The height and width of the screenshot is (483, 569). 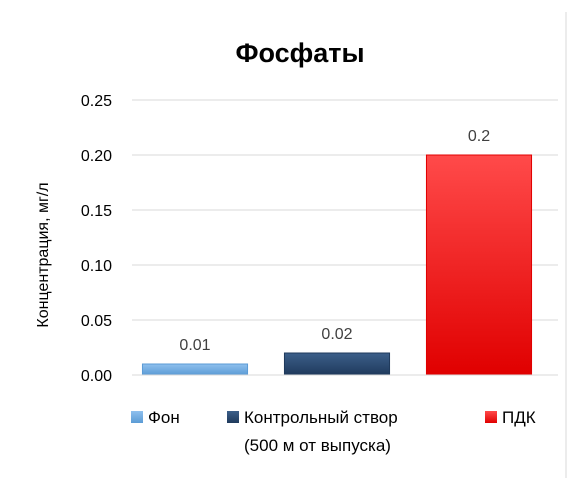 I want to click on y-tick-label: 0.25, so click(x=96, y=101).